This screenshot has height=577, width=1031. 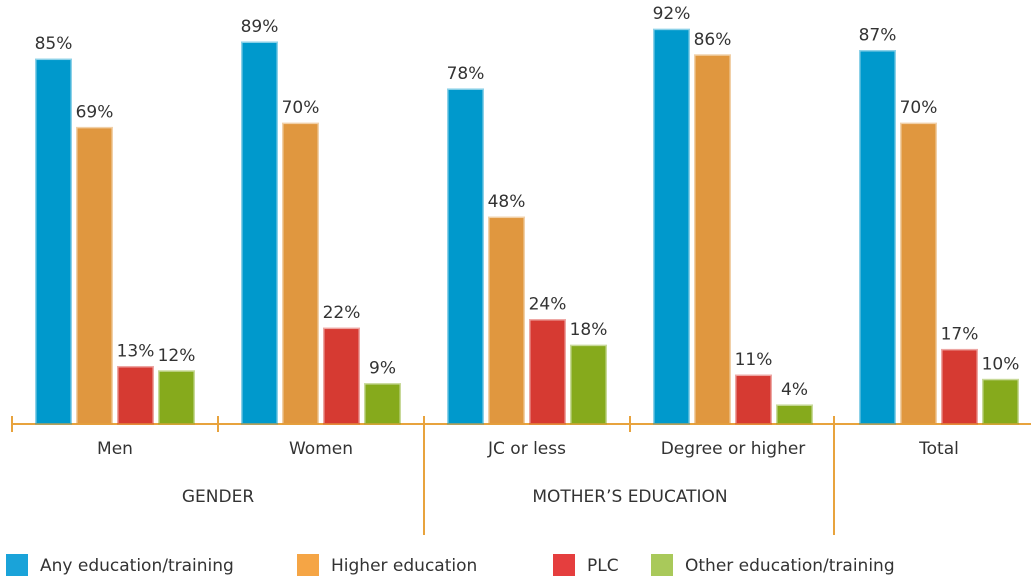 What do you see at coordinates (794, 390) in the screenshot?
I see `value-label: 4%` at bounding box center [794, 390].